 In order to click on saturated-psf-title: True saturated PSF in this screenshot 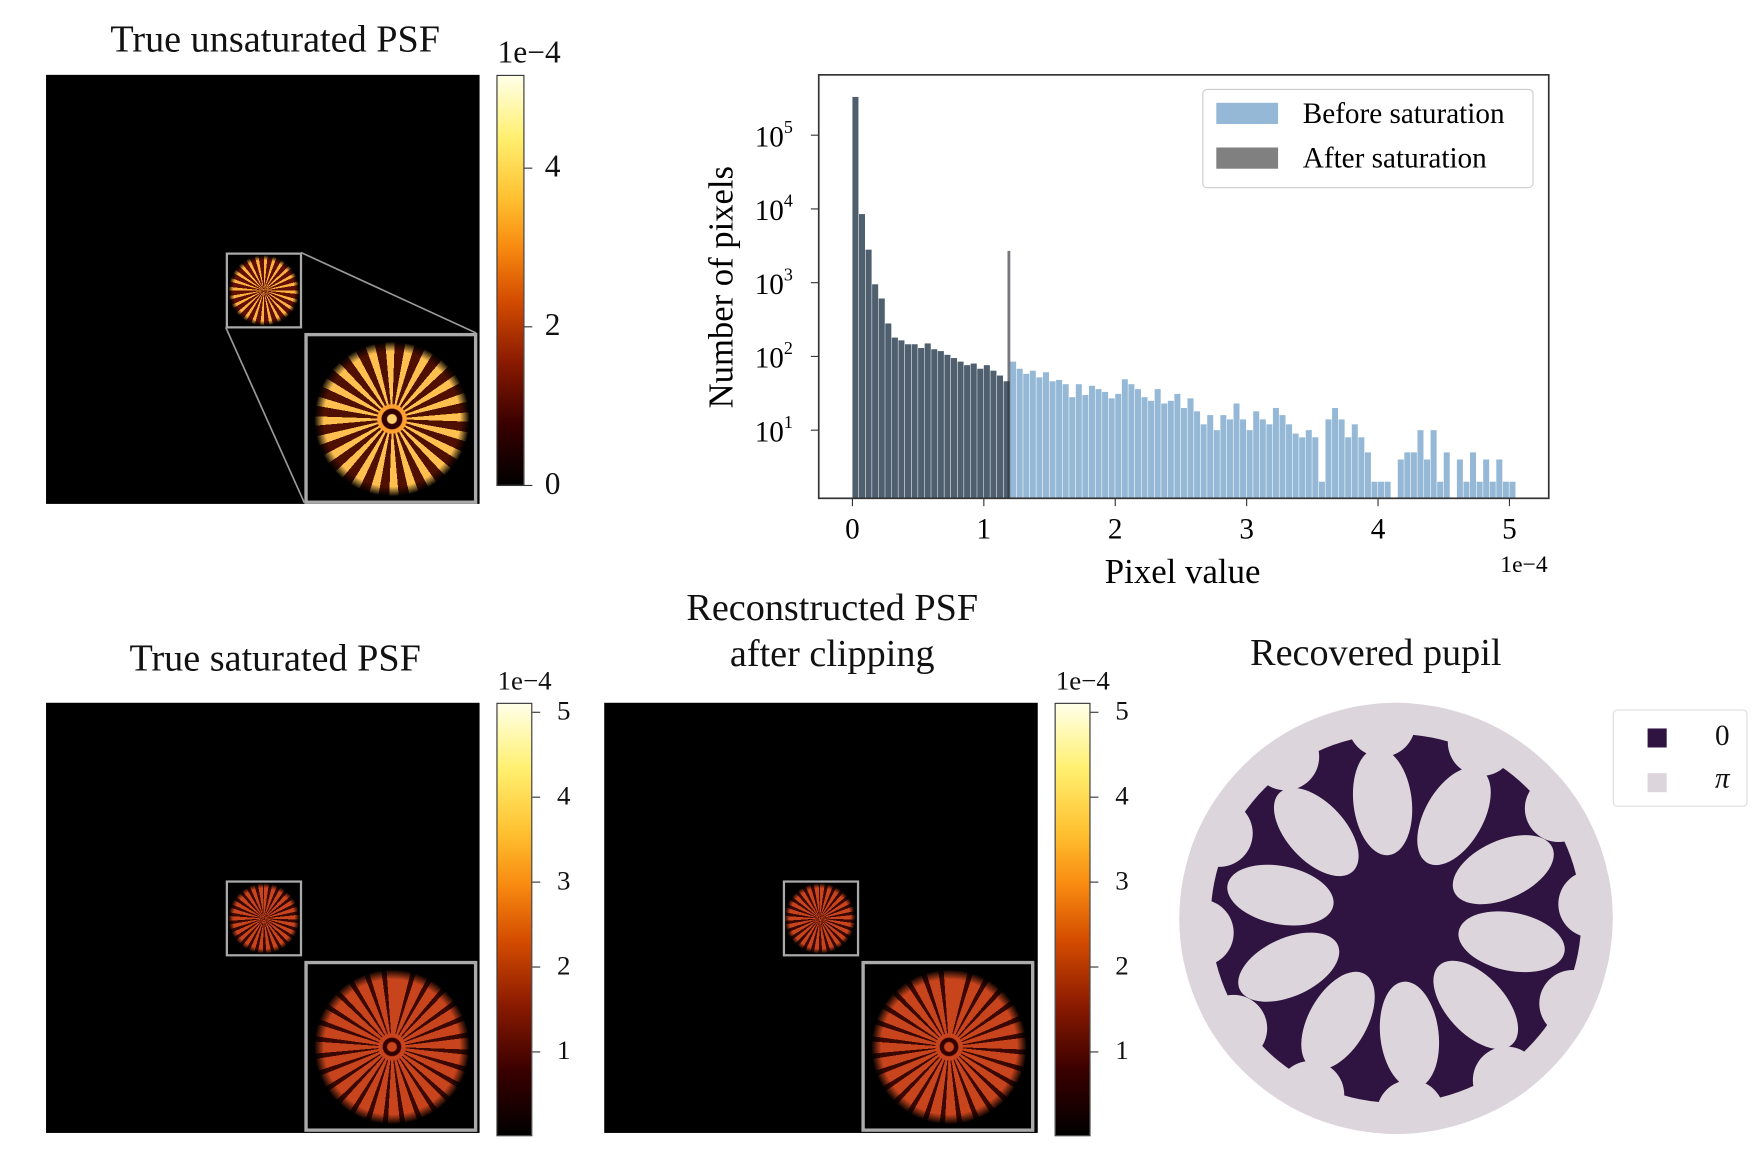, I will do `click(275, 658)`.